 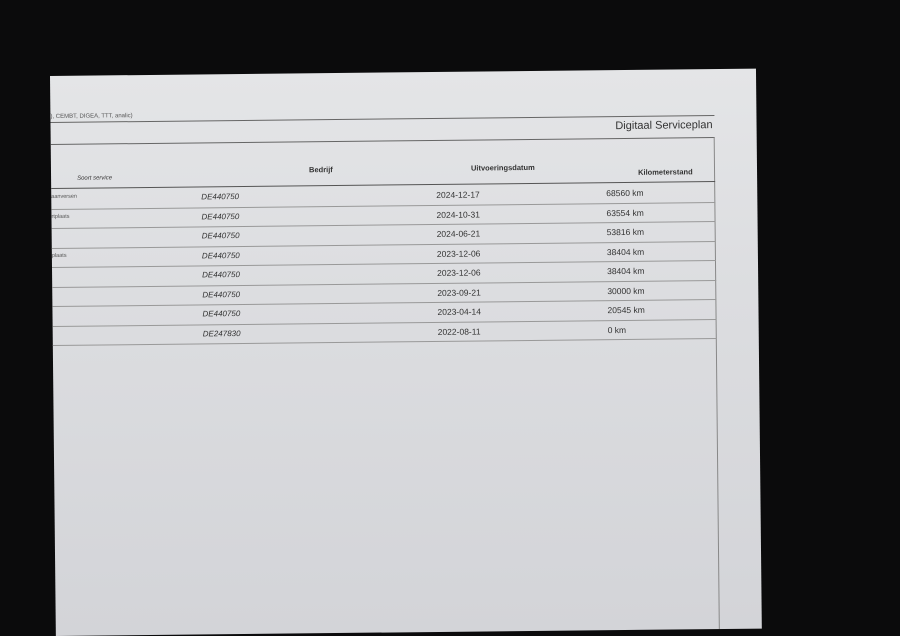 I want to click on km-cell: 53816 km, so click(x=625, y=232).